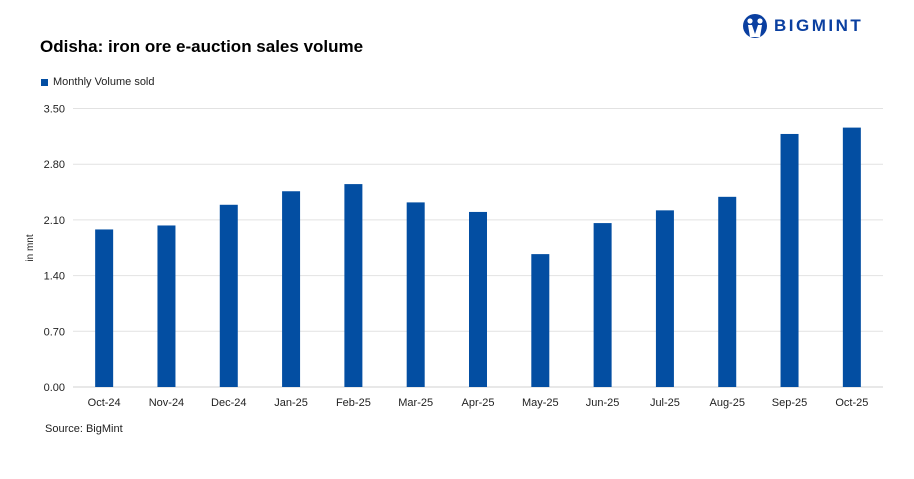  I want to click on y-tick-label: 0.70, so click(54, 332).